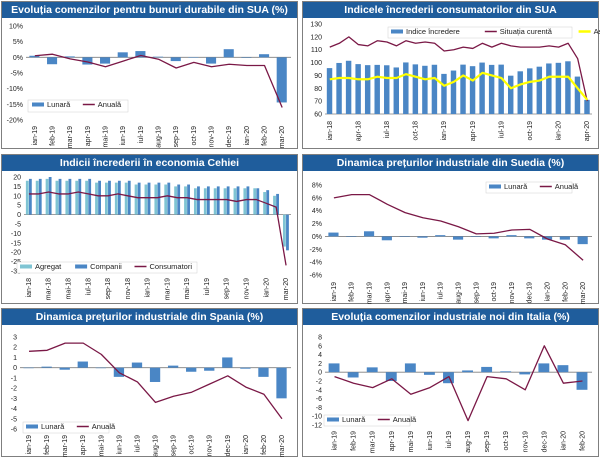 The image size is (600, 458). Describe the element at coordinates (392, 441) in the screenshot. I see `x-tick-label: apr-19` at that location.